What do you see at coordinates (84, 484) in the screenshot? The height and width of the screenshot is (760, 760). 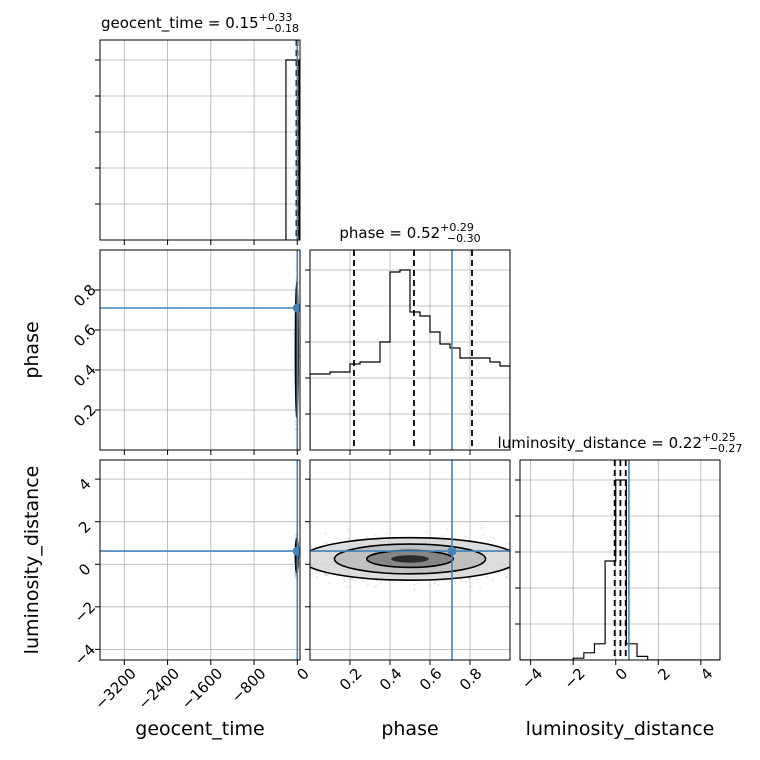 I see `ytick-label-luminosity_distance-4: 4` at bounding box center [84, 484].